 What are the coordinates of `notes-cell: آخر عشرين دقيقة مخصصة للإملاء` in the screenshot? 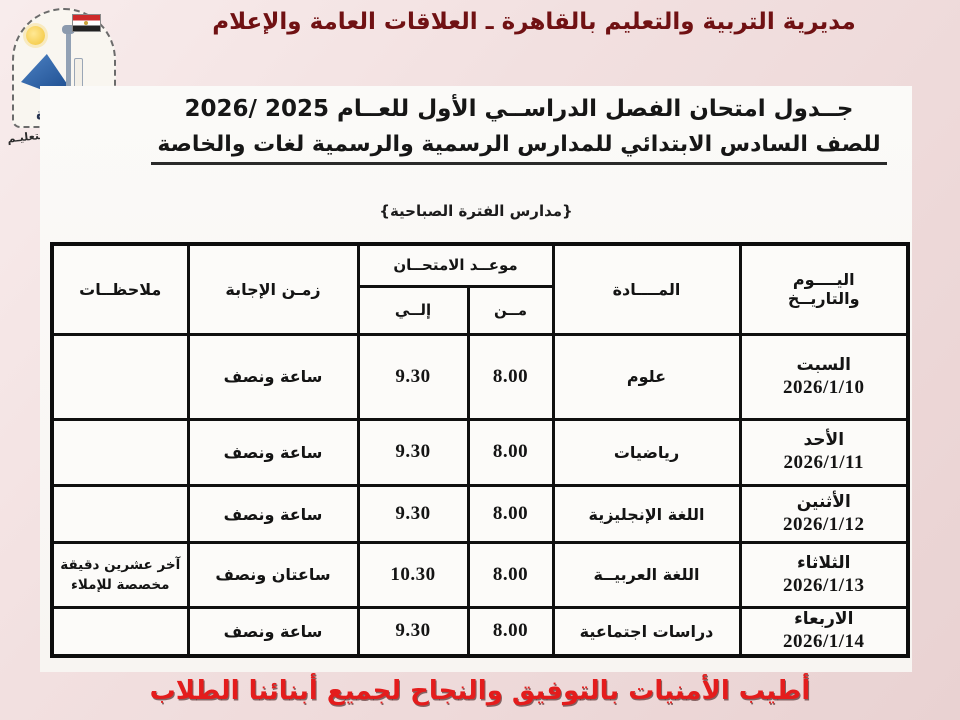 It's located at (120, 575).